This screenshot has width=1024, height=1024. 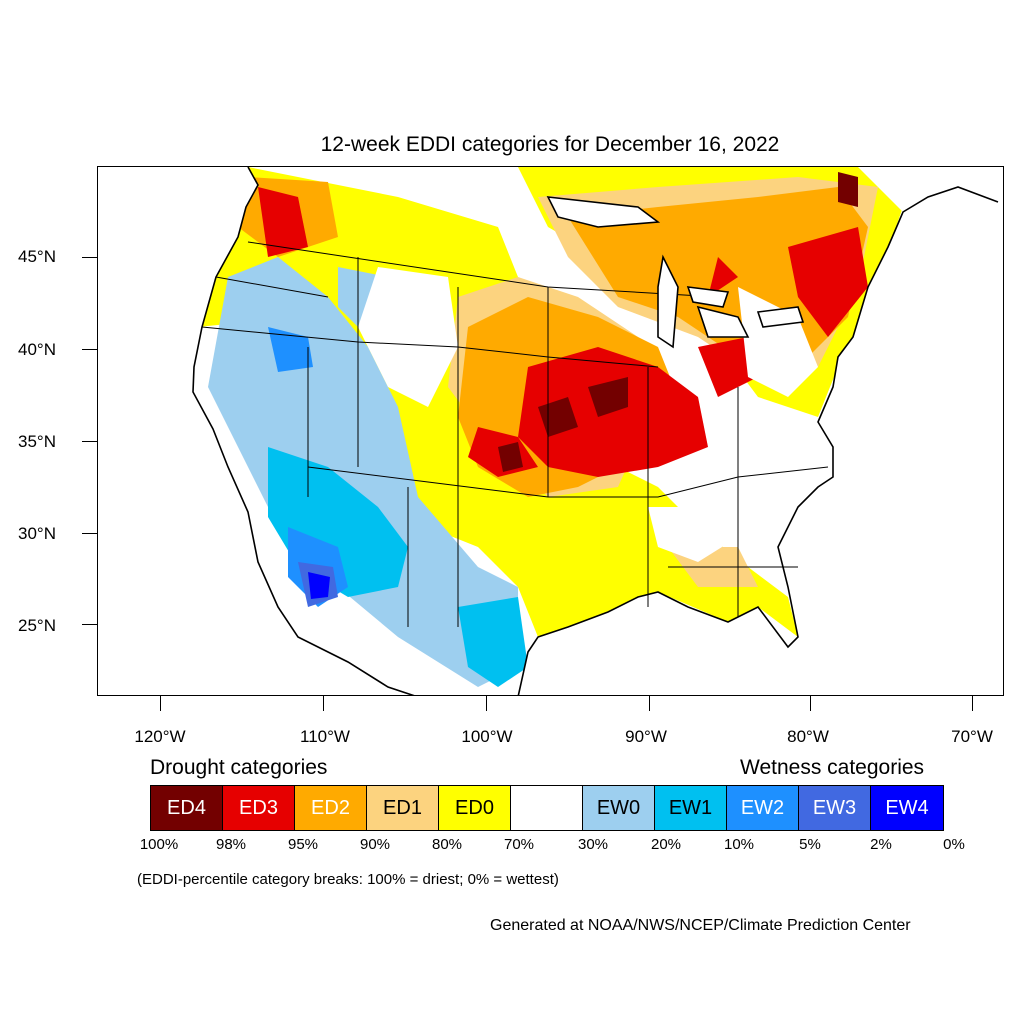 I want to click on percentile-label: 10%, so click(x=739, y=844).